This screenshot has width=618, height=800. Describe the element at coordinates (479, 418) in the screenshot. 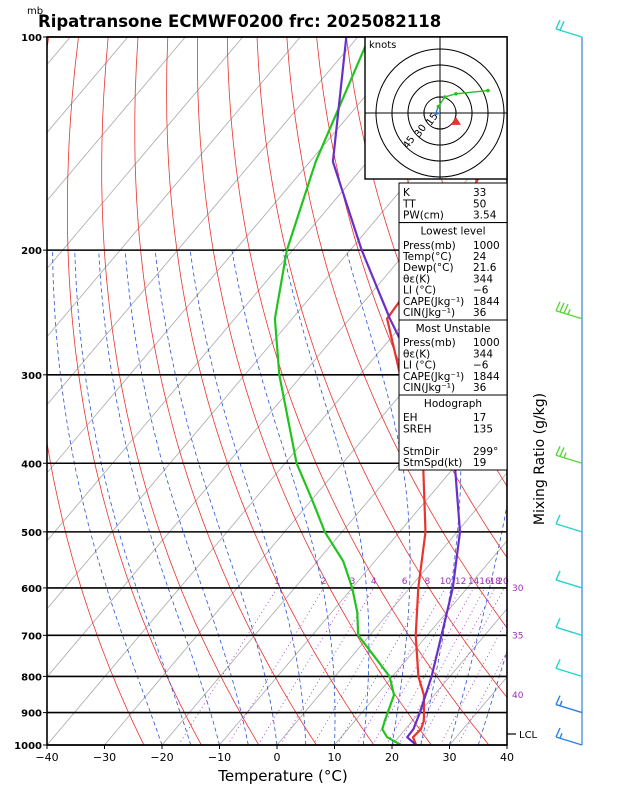

I see `indices-row-value: 17` at that location.